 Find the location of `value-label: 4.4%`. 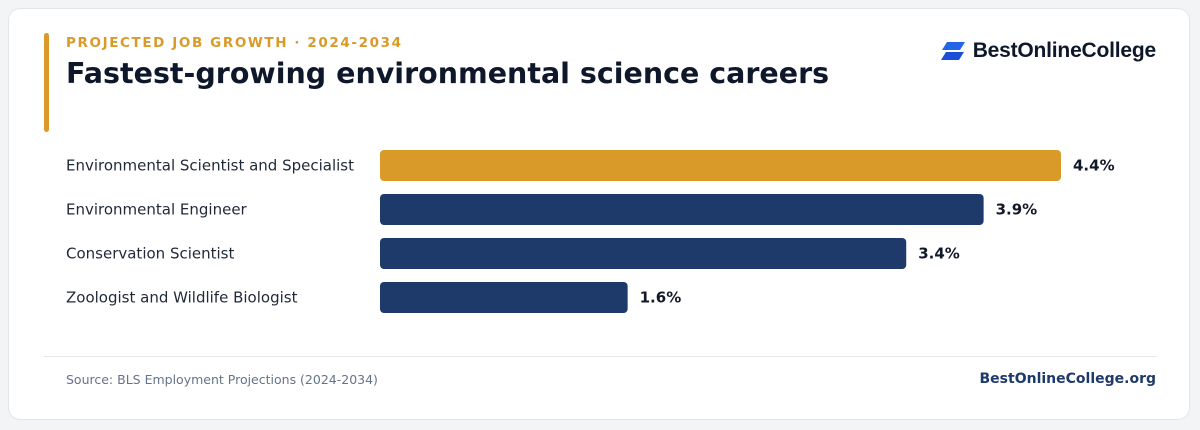

value-label: 4.4% is located at coordinates (1094, 166).